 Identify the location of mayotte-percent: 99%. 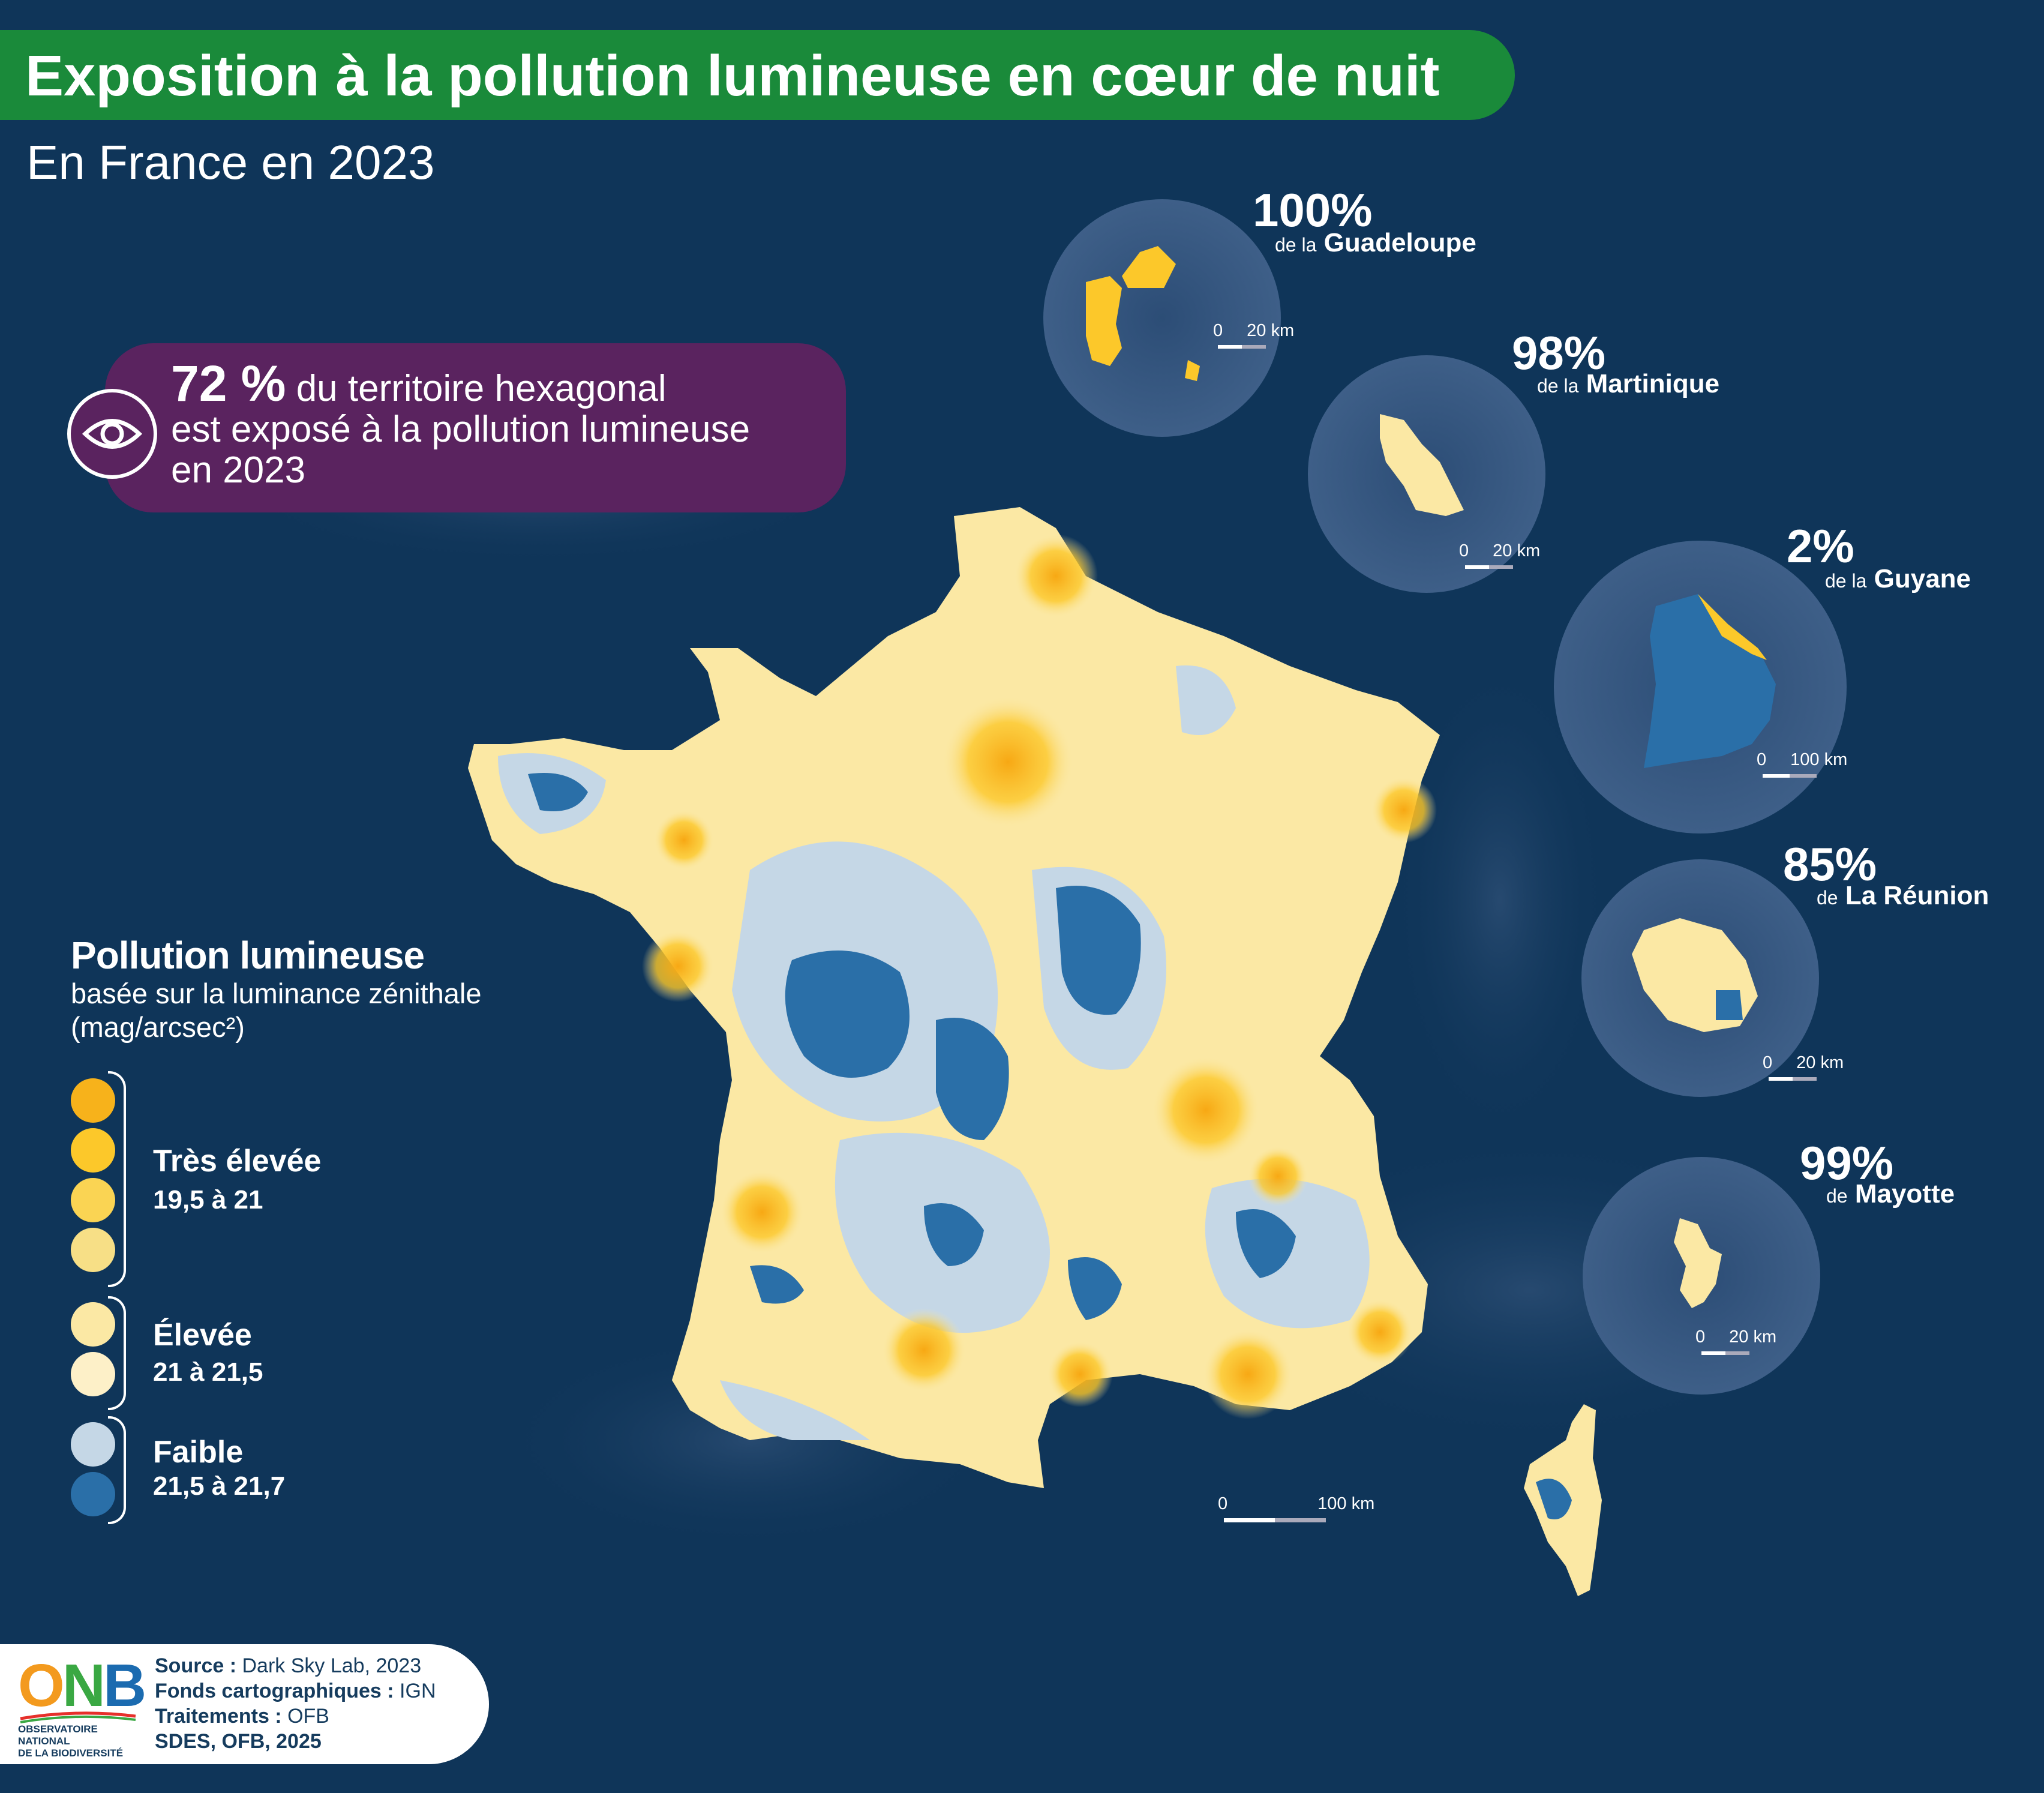
(1847, 1163).